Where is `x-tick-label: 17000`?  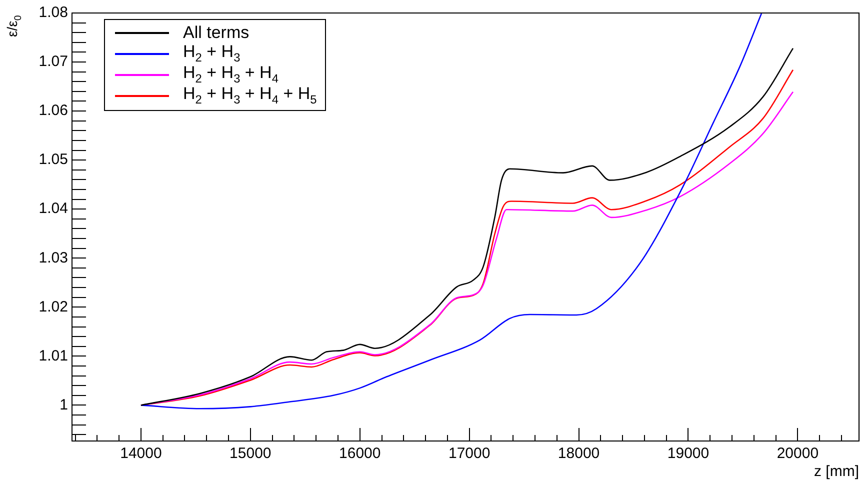
x-tick-label: 17000 is located at coordinates (469, 453).